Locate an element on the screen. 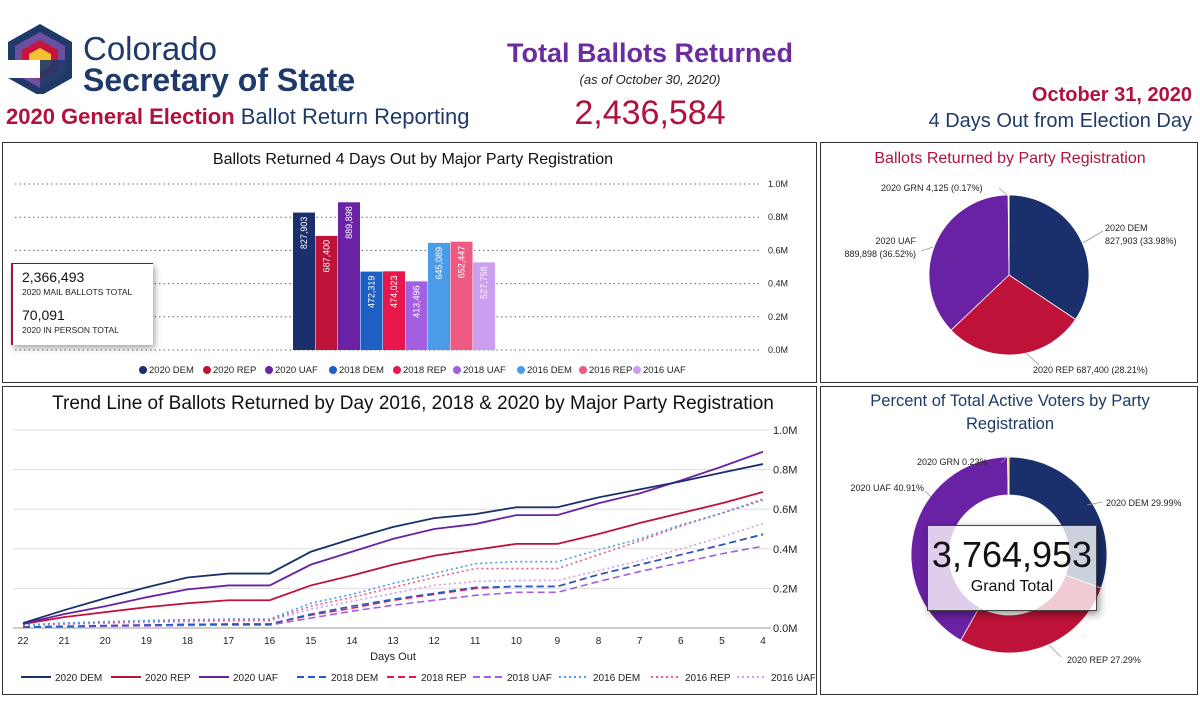 The height and width of the screenshot is (711, 1200). legend-marker-2016-dem is located at coordinates (521, 370).